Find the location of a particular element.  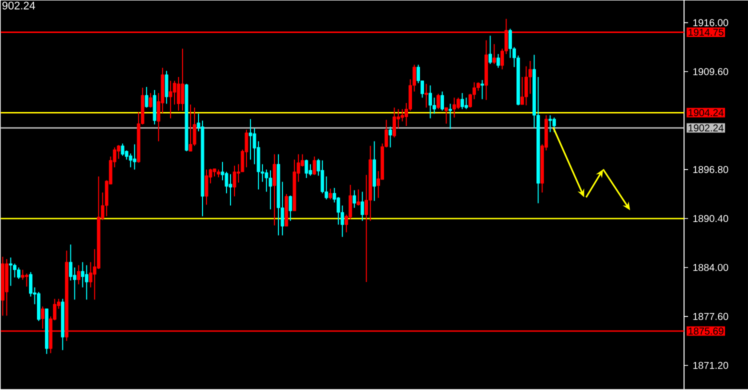

y-tick-label: 1871.20 is located at coordinates (710, 366).